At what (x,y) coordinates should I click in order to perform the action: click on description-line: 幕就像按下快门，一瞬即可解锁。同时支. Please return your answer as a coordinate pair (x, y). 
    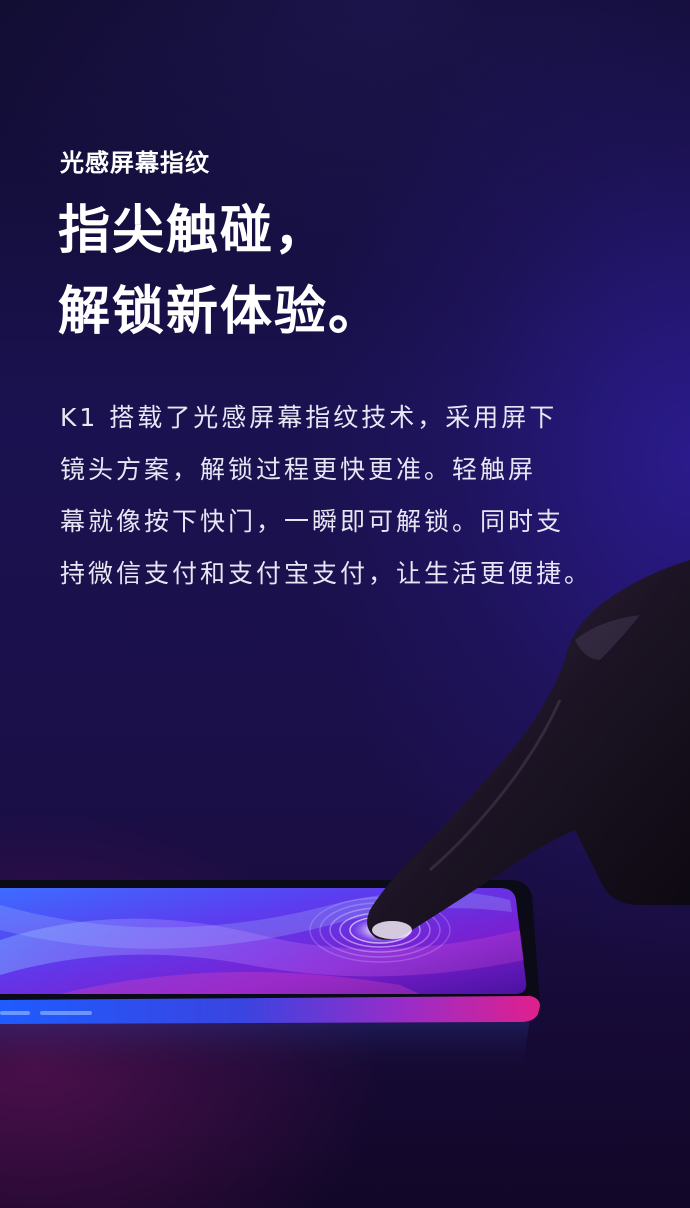
    Looking at the image, I should click on (312, 521).